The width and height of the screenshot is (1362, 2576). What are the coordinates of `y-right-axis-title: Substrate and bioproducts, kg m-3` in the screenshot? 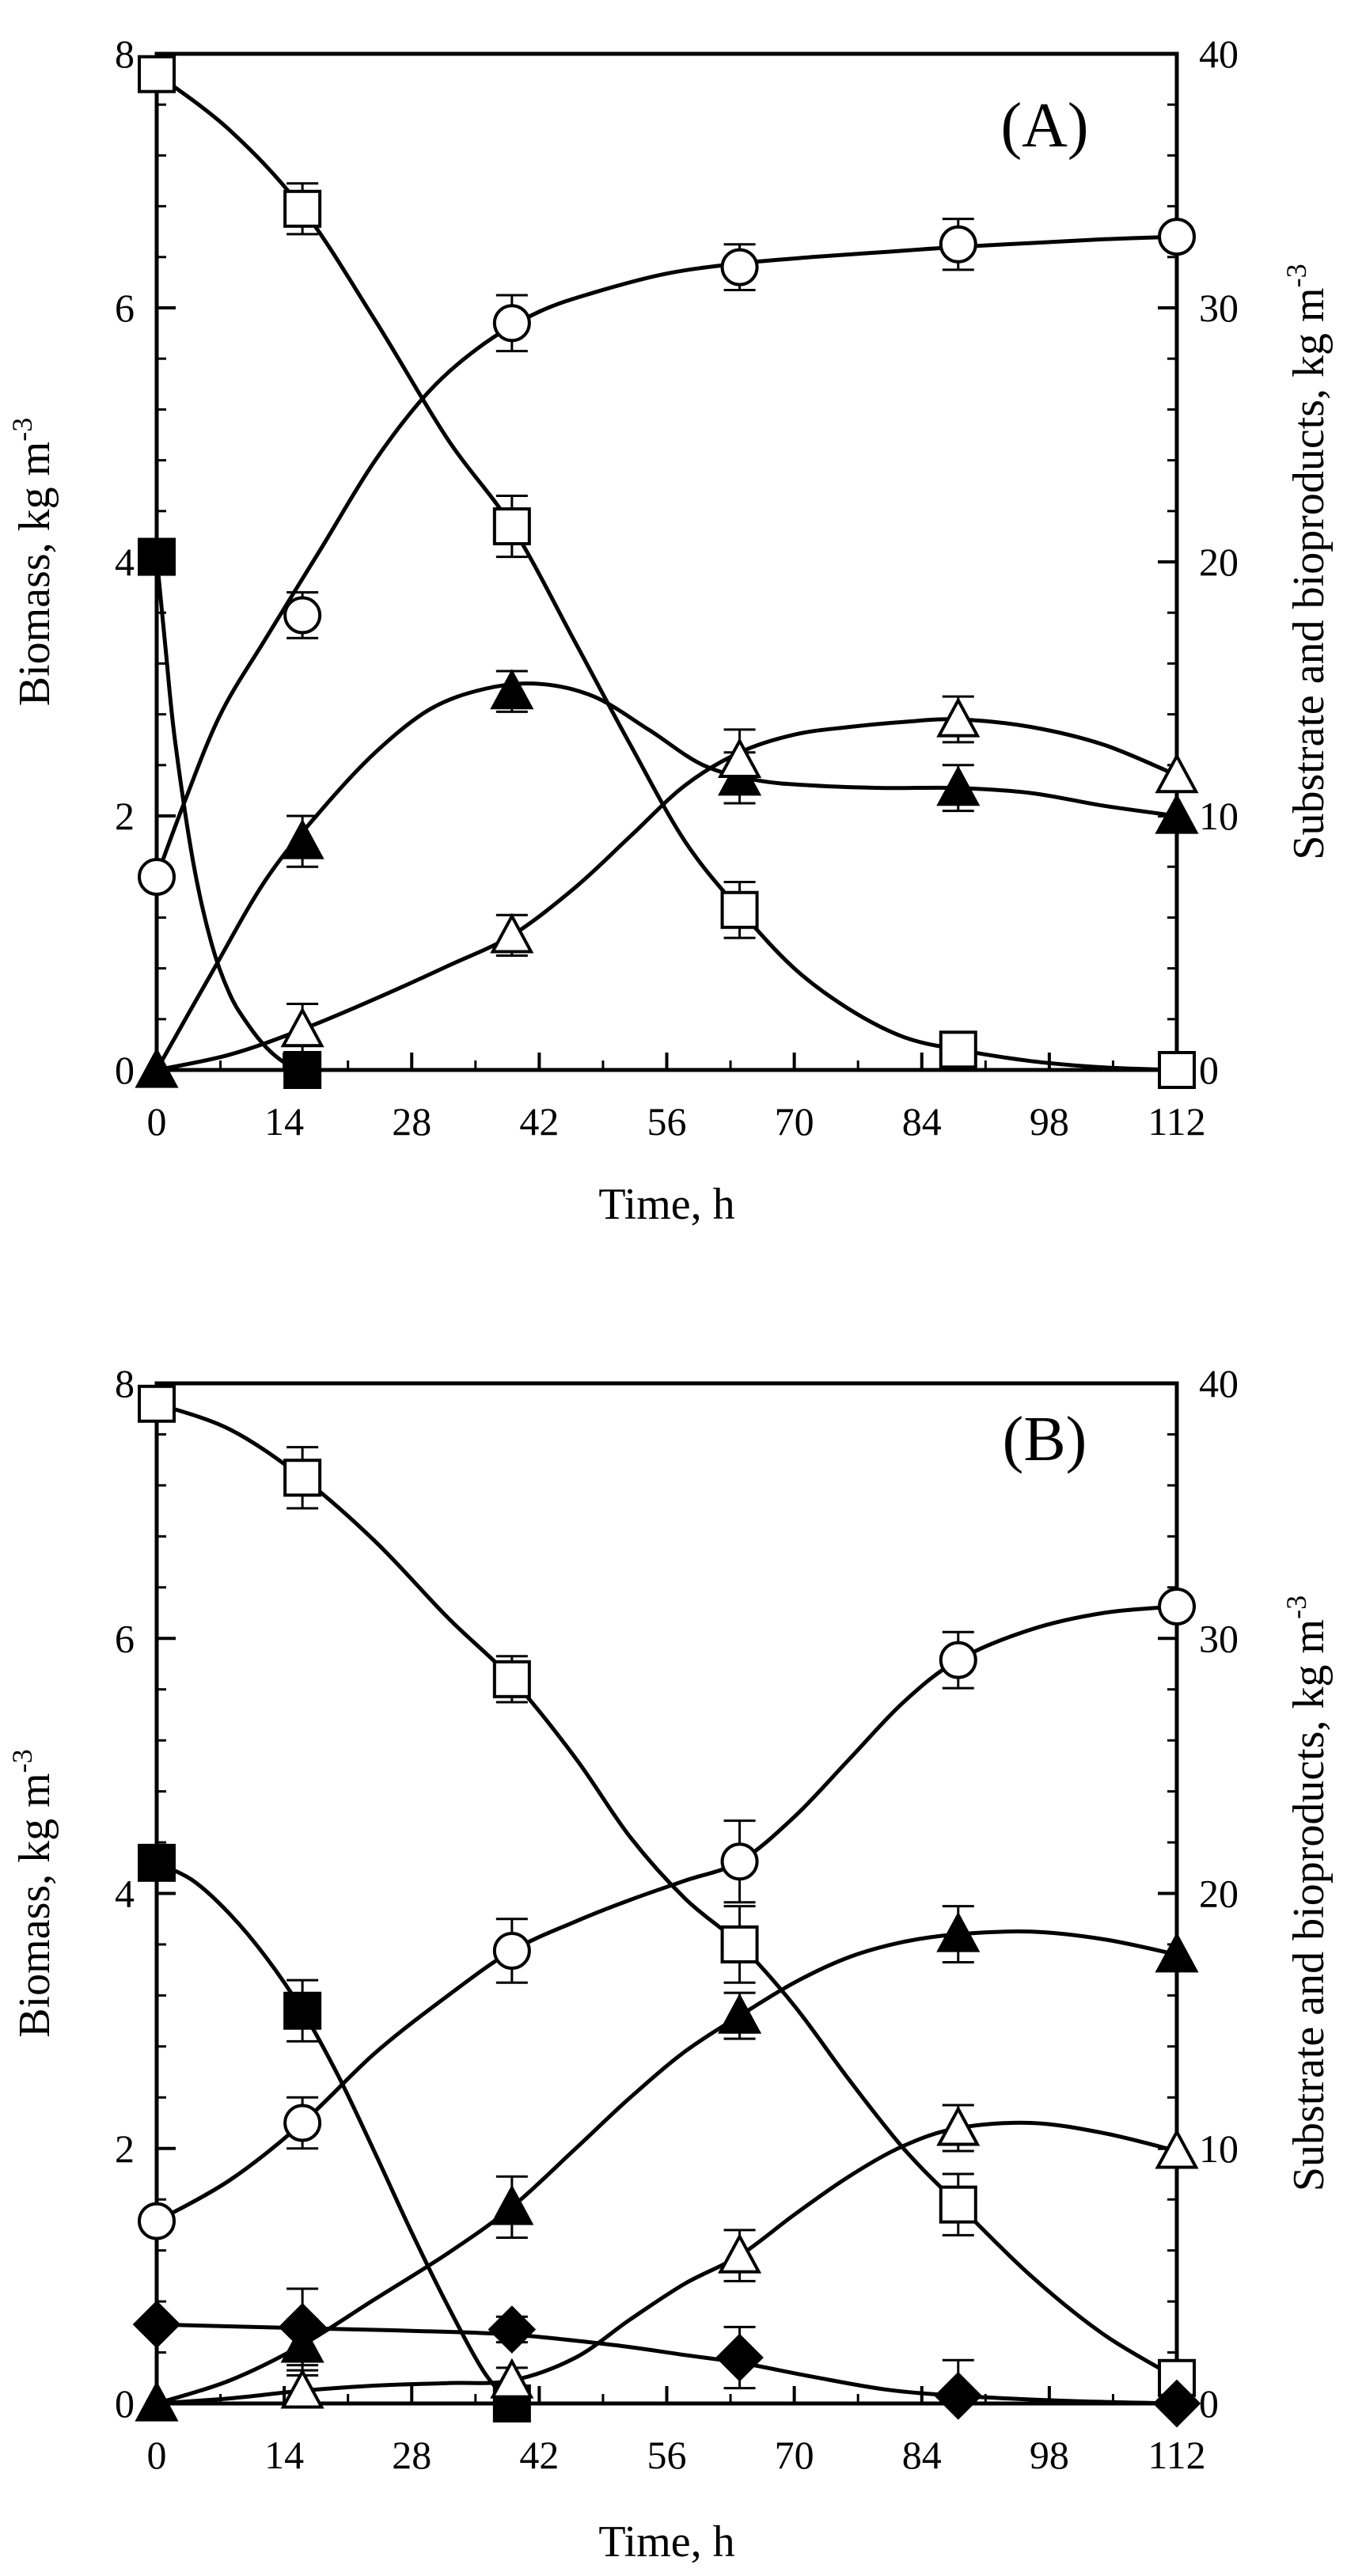 It's located at (1307, 561).